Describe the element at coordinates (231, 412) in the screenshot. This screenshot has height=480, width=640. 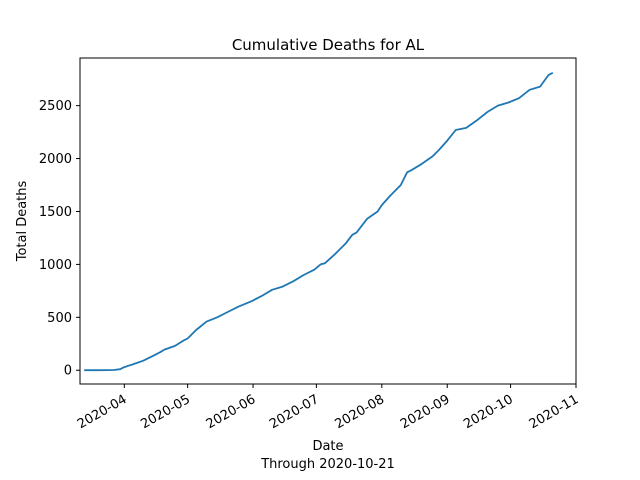
I see `x-tick-label: 2020-06` at that location.